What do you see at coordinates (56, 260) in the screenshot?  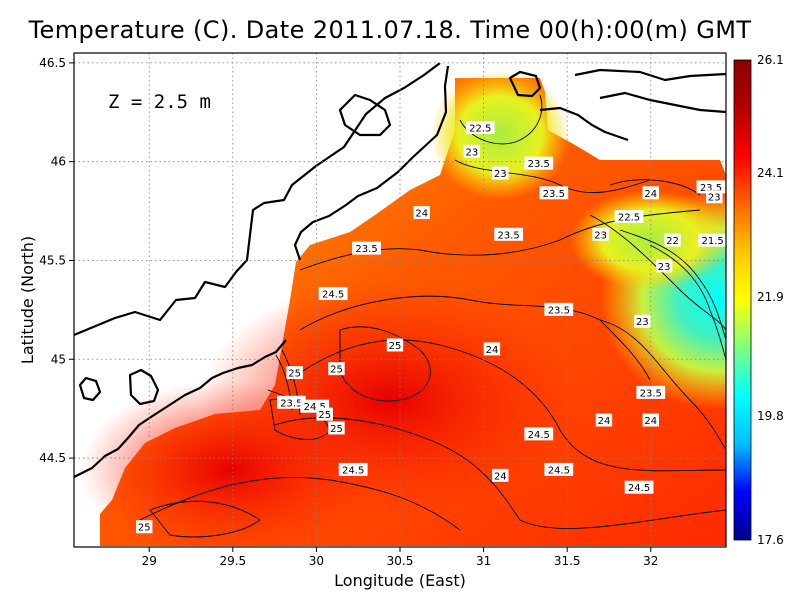 I see `y-axis: 44.5 45 45.5 46 46.5` at bounding box center [56, 260].